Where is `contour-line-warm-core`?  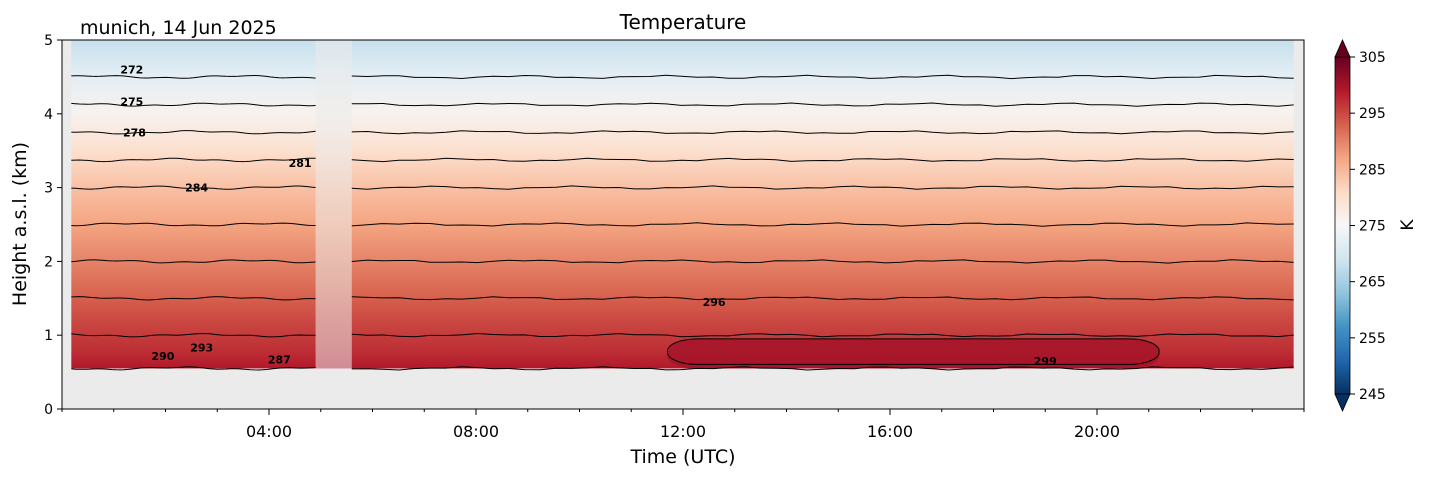
contour-line-warm-core is located at coordinates (913, 351).